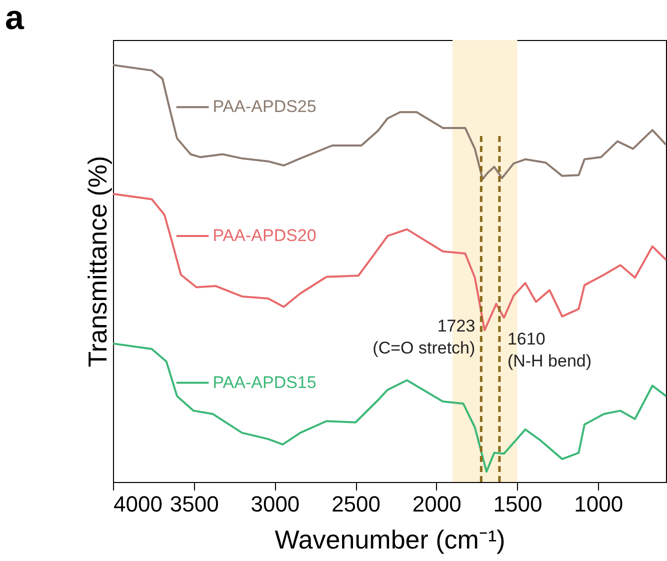 The image size is (667, 561). What do you see at coordinates (275, 504) in the screenshot?
I see `x-tick-label: 3000` at bounding box center [275, 504].